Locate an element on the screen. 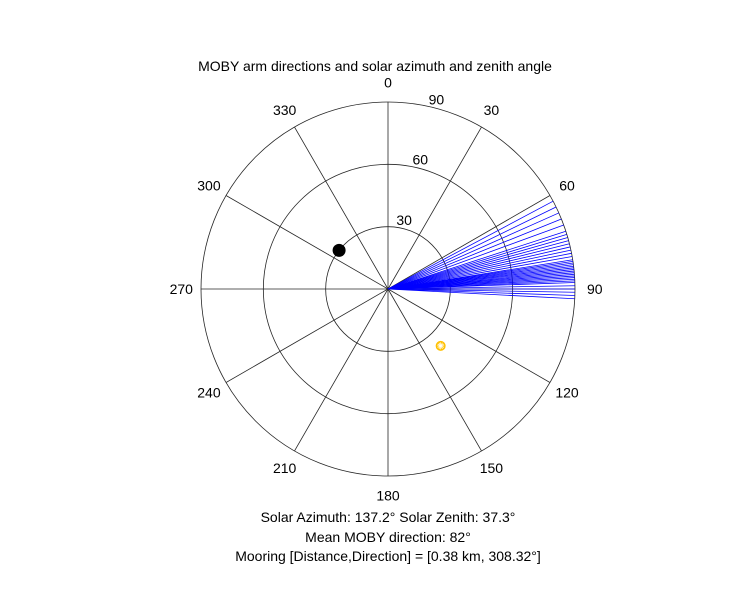 Image resolution: width=750 pixels, height=600 pixels. radial-label-60: 60 is located at coordinates (420, 160).